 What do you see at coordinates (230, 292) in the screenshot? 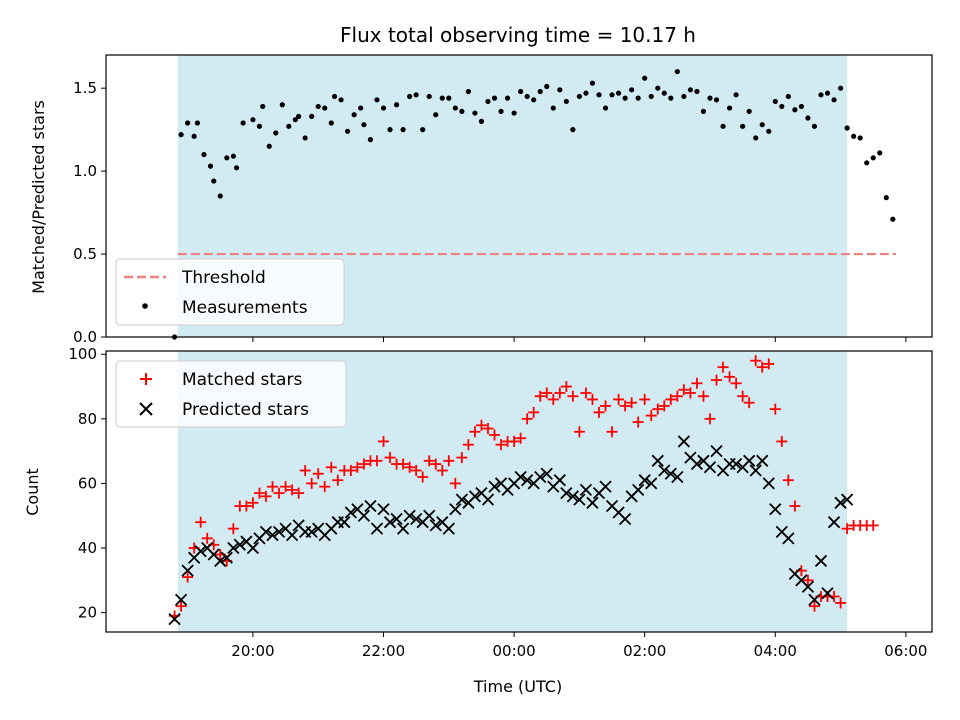
I see `top-legend: Threshold Measurements` at bounding box center [230, 292].